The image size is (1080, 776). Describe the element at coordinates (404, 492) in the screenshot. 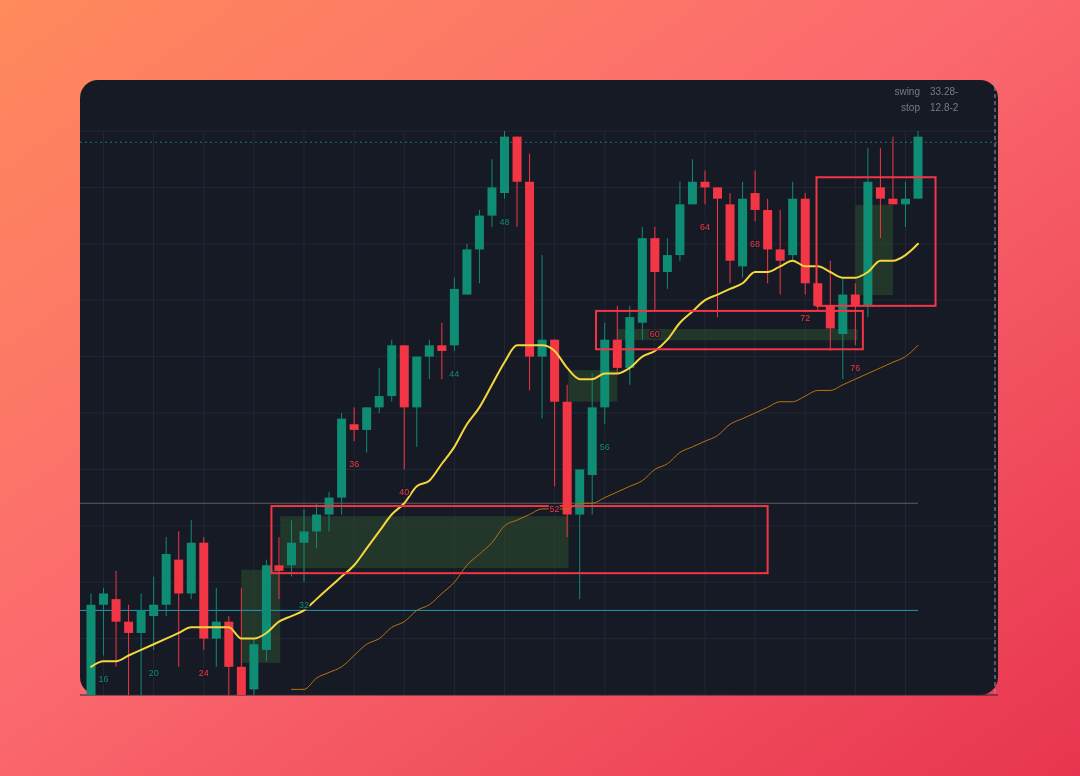

I see `x-tick-label: 40` at that location.